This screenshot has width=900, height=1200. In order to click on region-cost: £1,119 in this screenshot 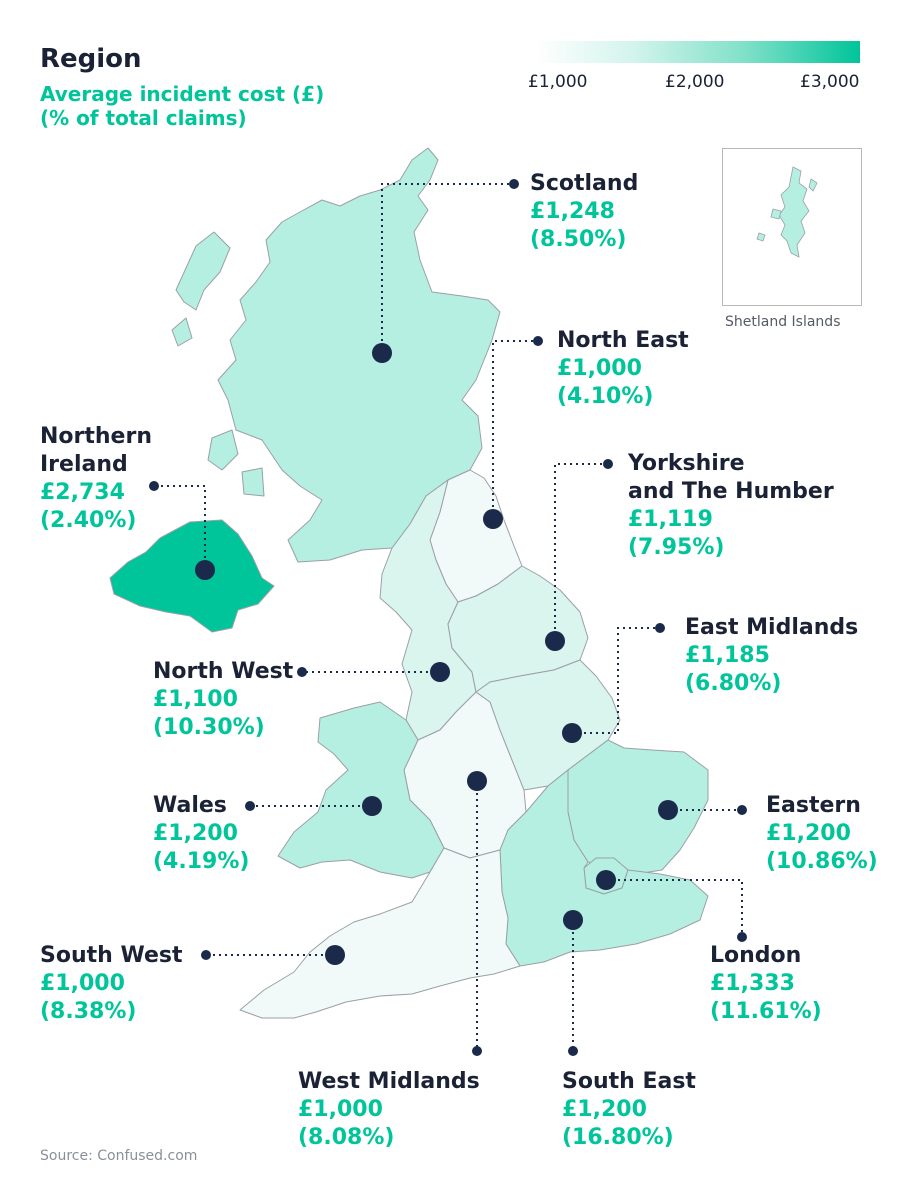, I will do `click(670, 519)`.